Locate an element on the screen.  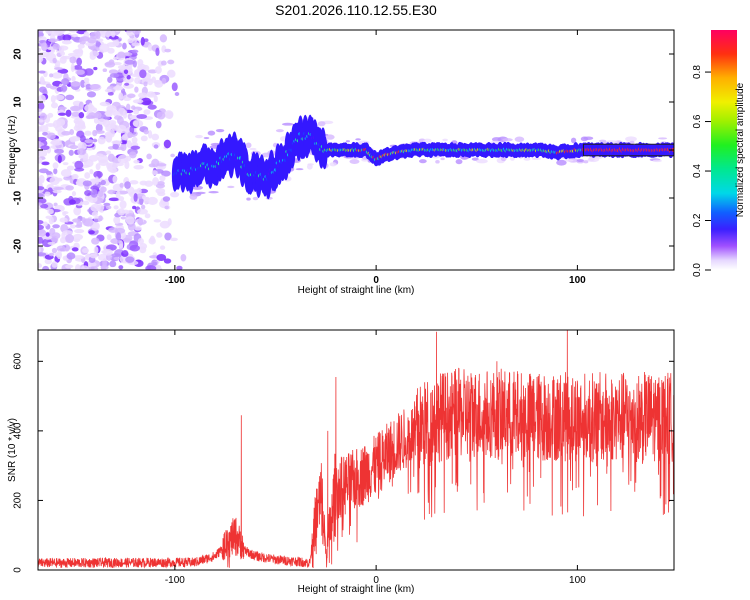
y-tick-label: 0 is located at coordinates (18, 570).